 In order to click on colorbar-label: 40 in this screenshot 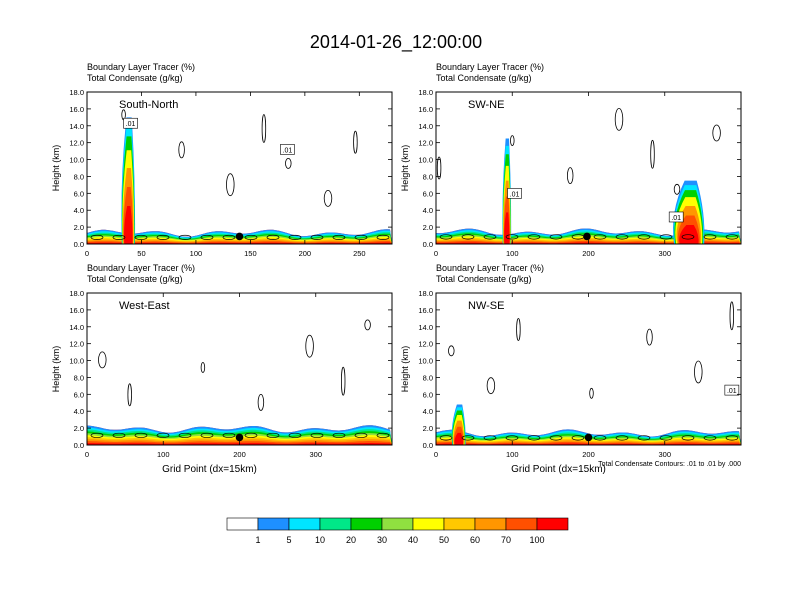, I will do `click(413, 540)`.